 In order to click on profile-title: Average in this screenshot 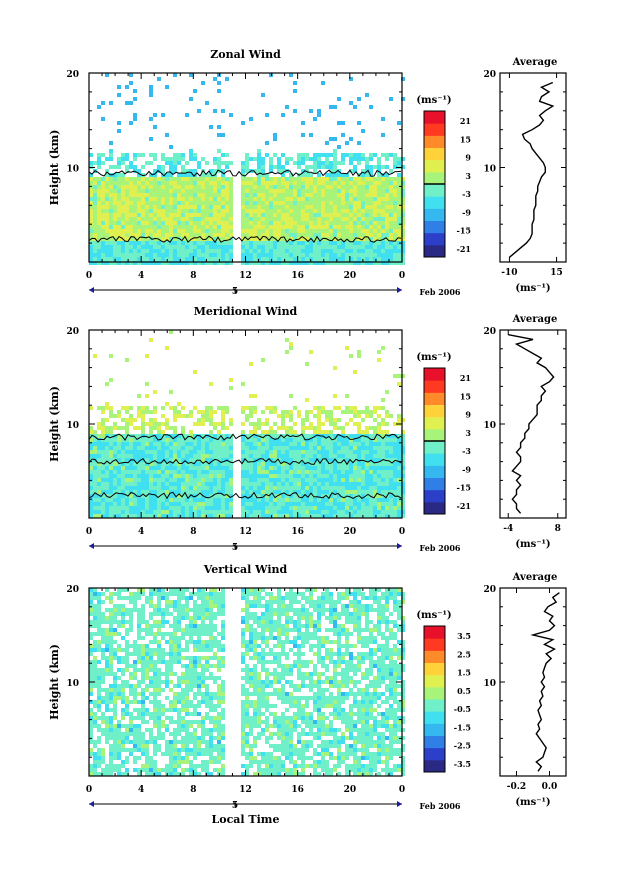, I will do `click(535, 62)`.